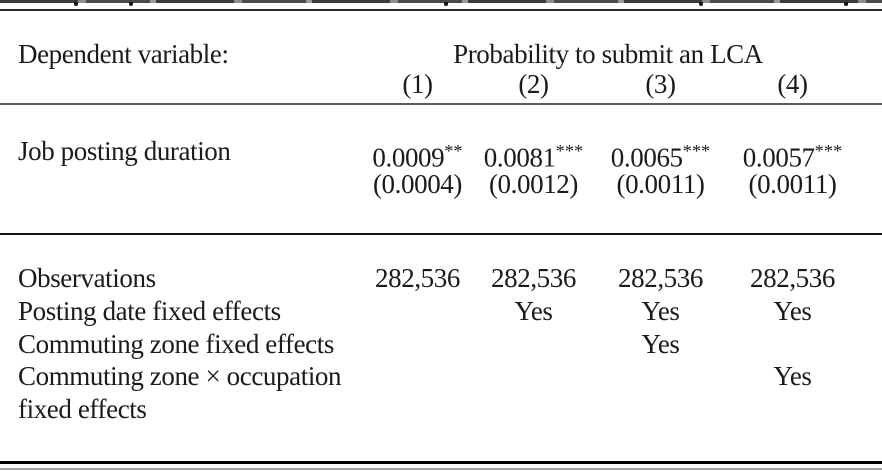  I want to click on table-bottom-gray-rule, so click(441, 468).